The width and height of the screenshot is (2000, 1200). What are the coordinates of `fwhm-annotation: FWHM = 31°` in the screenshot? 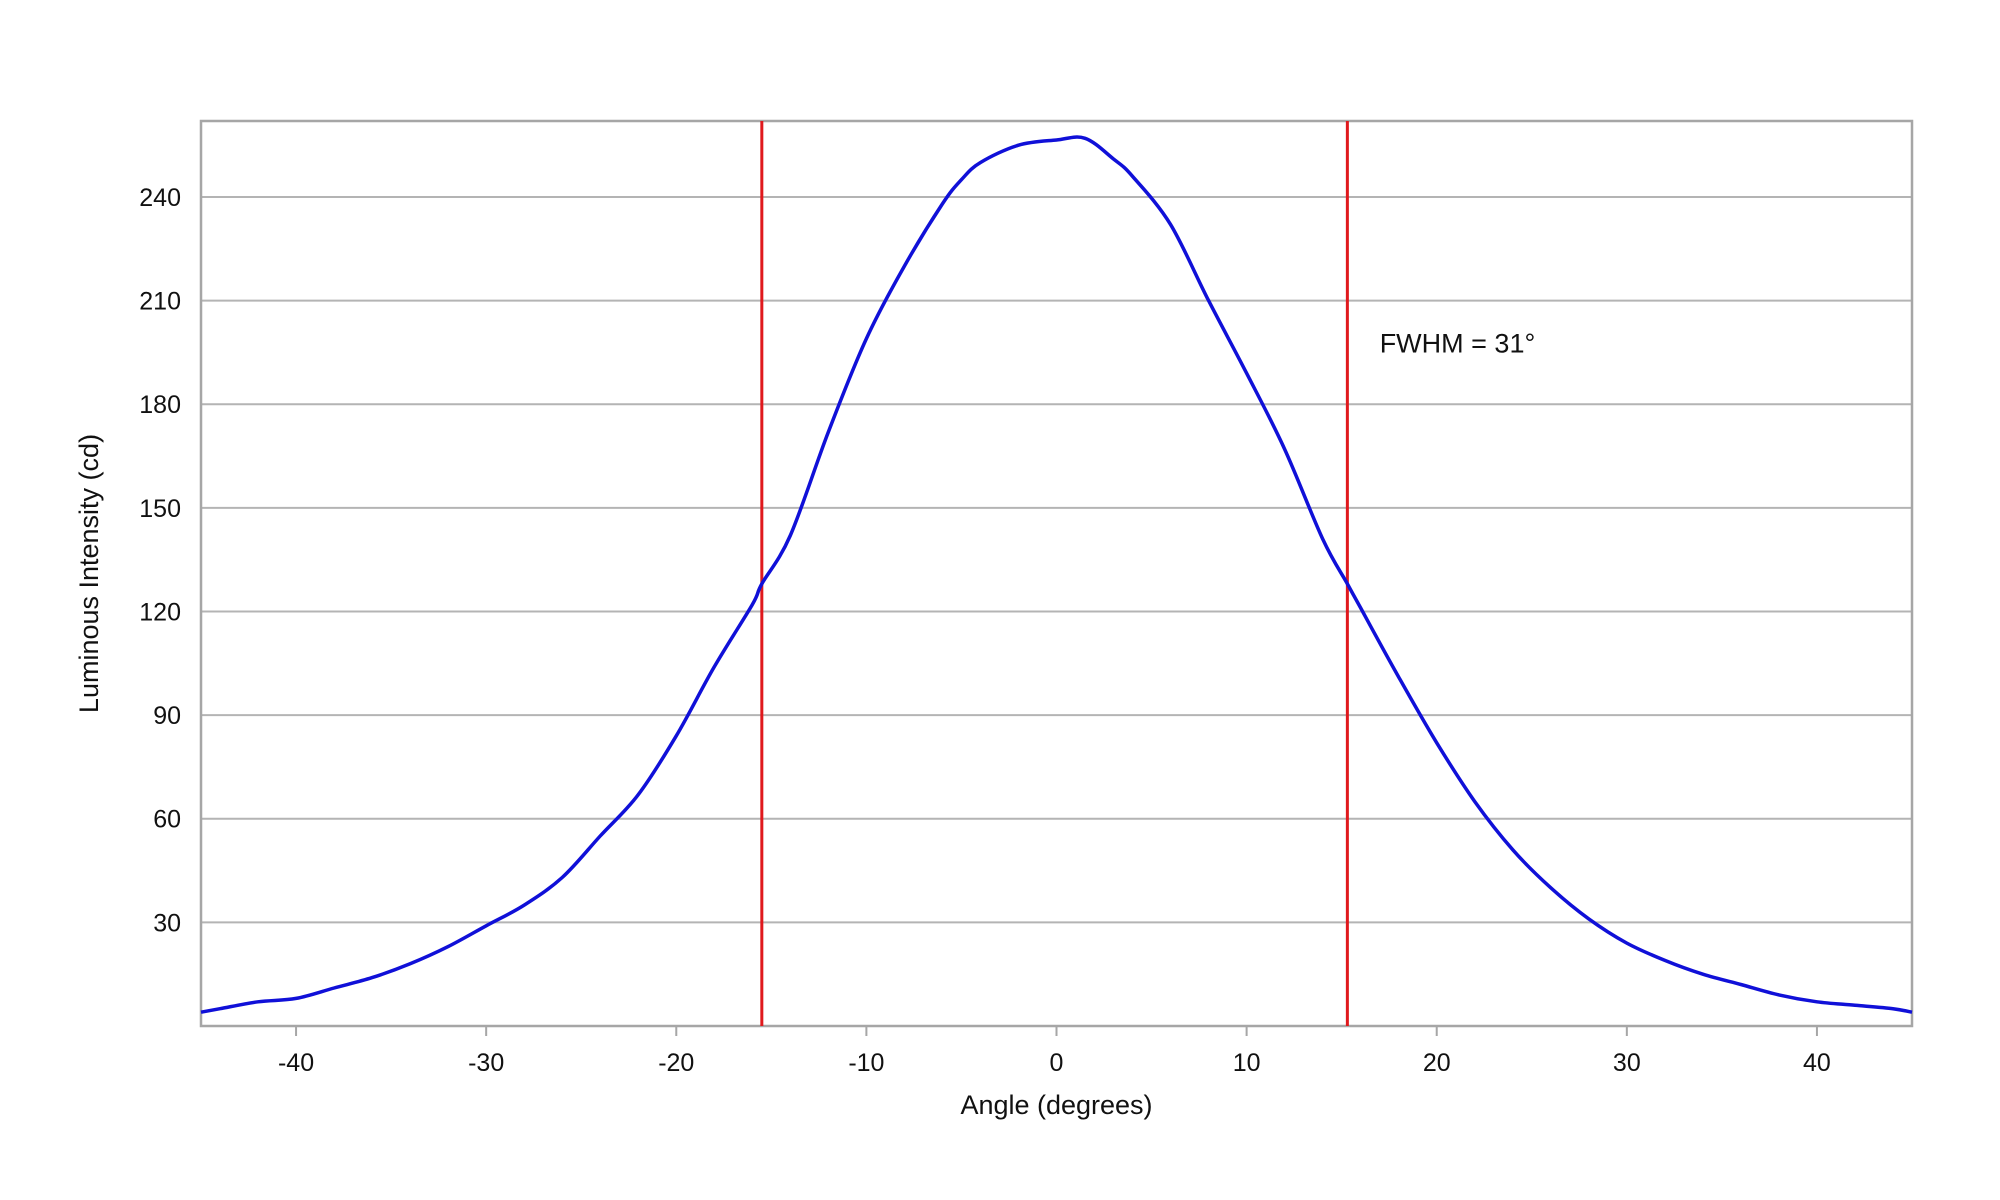 It's located at (1458, 343).